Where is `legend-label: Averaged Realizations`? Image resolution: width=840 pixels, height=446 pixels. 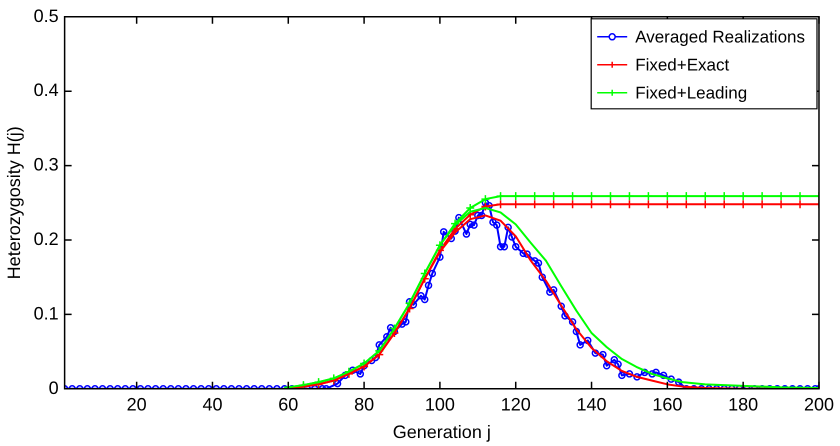
legend-label: Averaged Realizations is located at coordinates (720, 36).